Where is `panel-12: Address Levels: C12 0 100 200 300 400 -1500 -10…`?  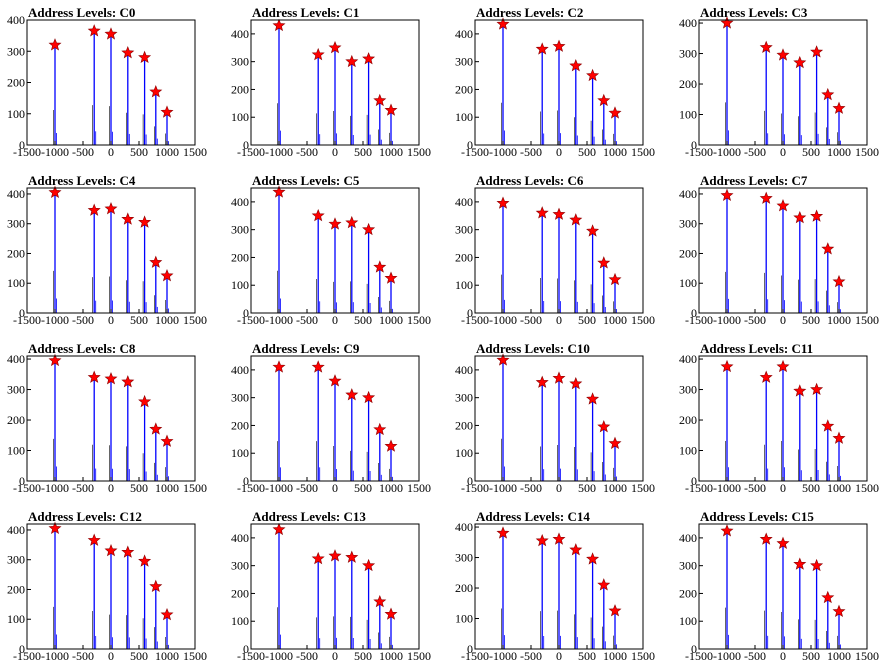 panel-12: Address Levels: C12 0 100 200 300 400 -1500 -10… is located at coordinates (107, 586).